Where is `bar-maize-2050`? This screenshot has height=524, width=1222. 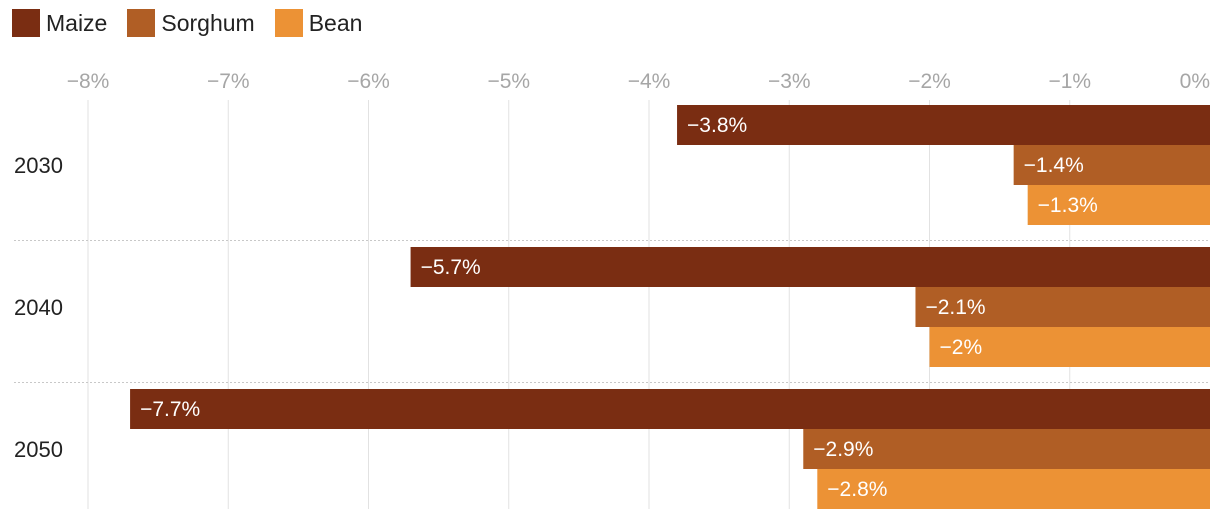
bar-maize-2050 is located at coordinates (670, 409).